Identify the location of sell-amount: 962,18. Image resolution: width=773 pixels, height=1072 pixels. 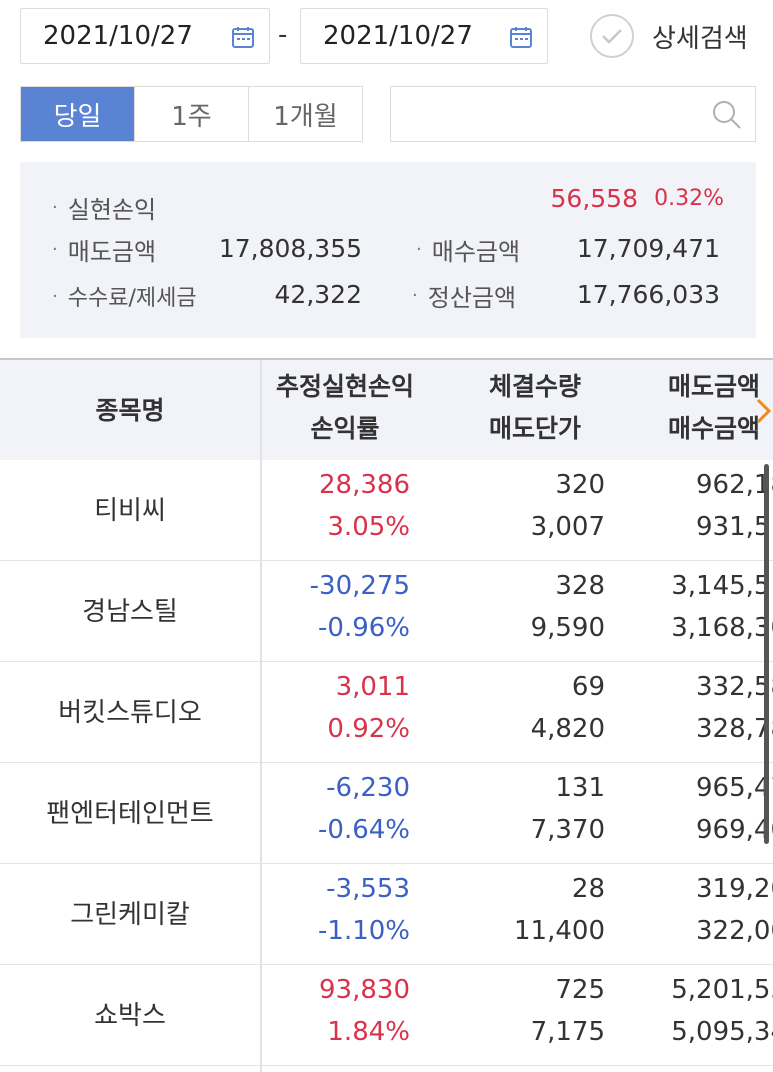
(734, 485).